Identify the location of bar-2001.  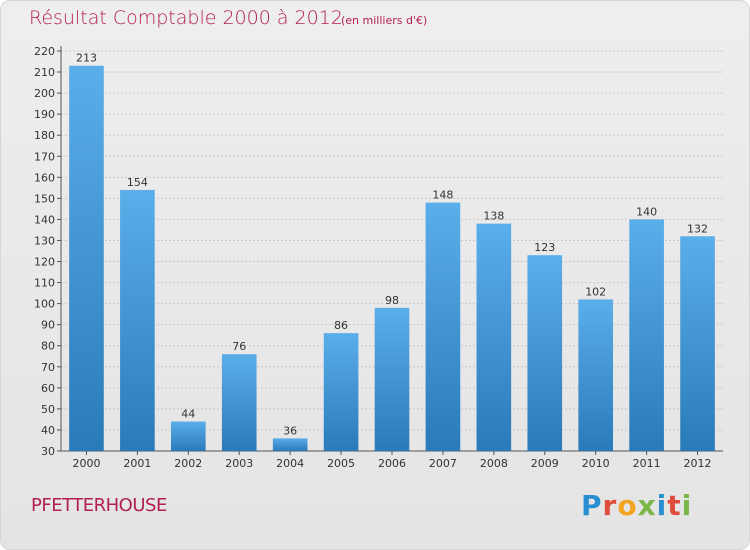
(137, 320).